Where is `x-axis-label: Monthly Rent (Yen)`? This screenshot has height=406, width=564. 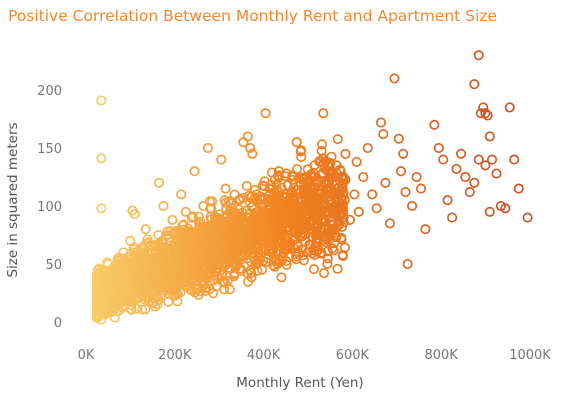
x-axis-label: Monthly Rent (Yen) is located at coordinates (299, 383).